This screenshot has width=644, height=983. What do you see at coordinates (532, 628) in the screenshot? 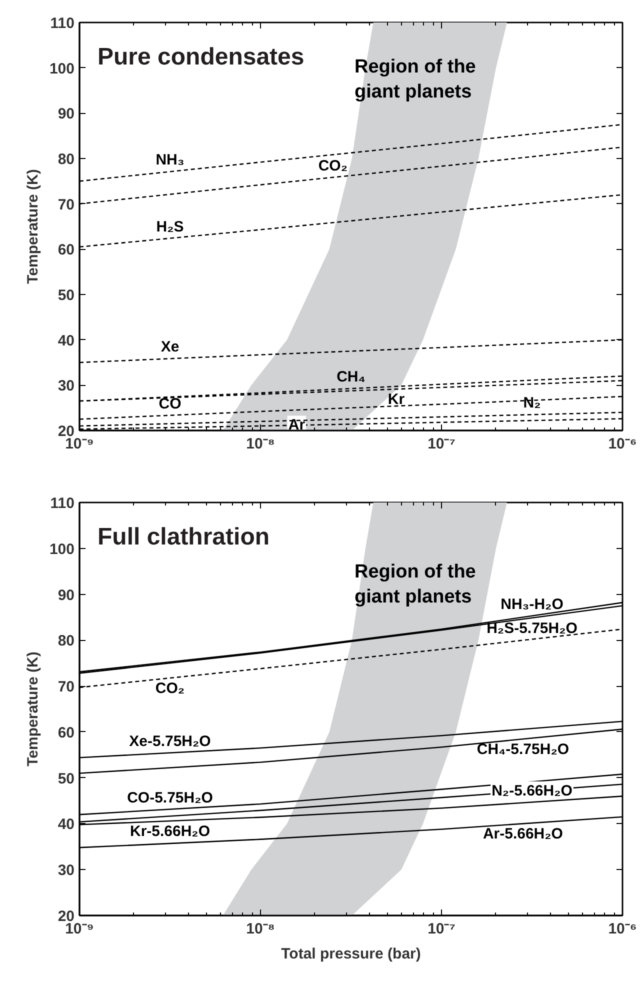
I see `series-label: H₂S-5.75H₂O` at bounding box center [532, 628].